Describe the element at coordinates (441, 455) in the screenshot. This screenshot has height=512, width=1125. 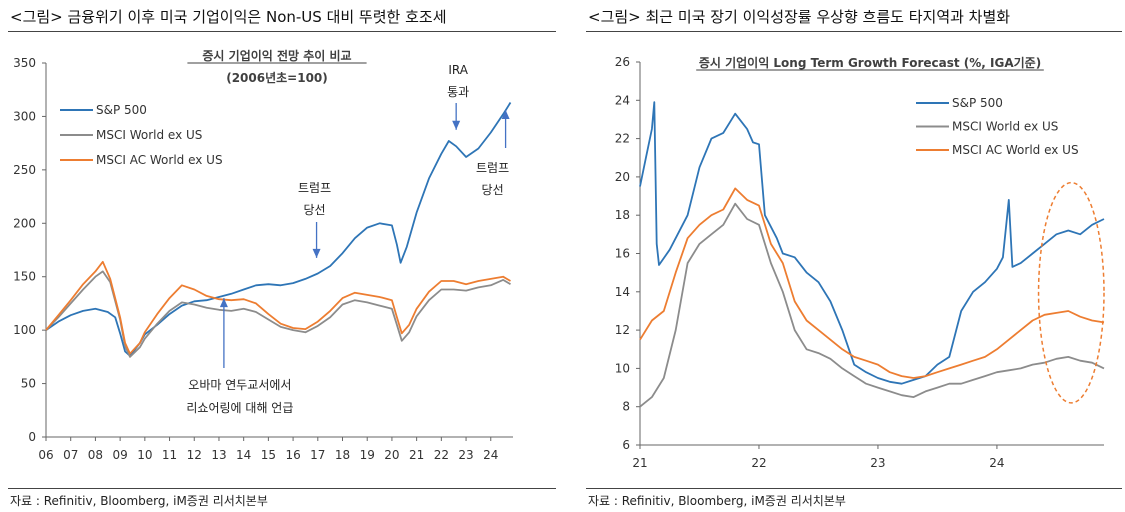
I see `left-xtick-label: 22` at that location.